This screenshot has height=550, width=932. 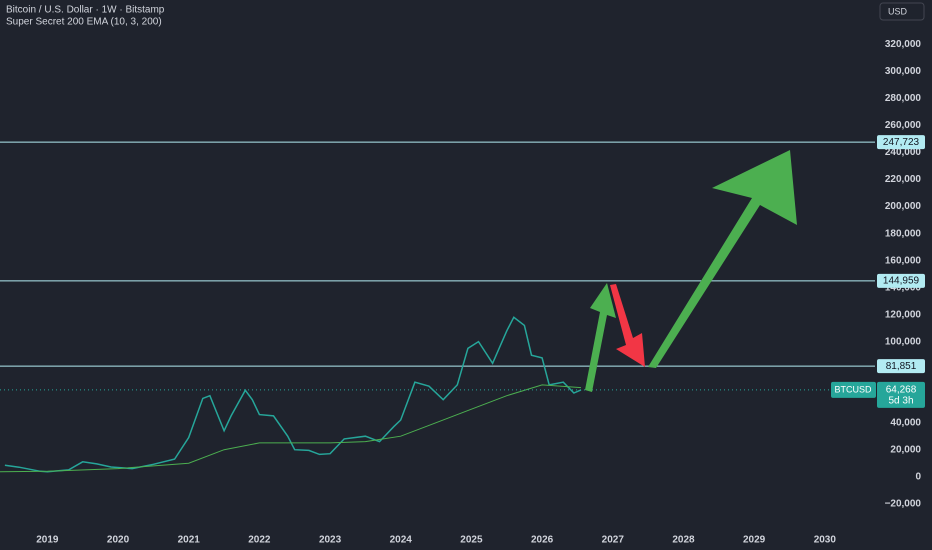 What do you see at coordinates (898, 11) in the screenshot?
I see `currency-label: USD` at bounding box center [898, 11].